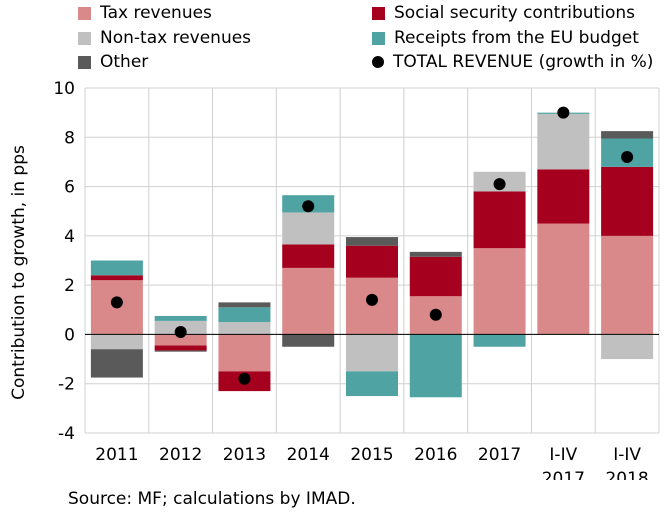 This screenshot has height=520, width=667. I want to click on y-tick-label: -2, so click(66, 385).